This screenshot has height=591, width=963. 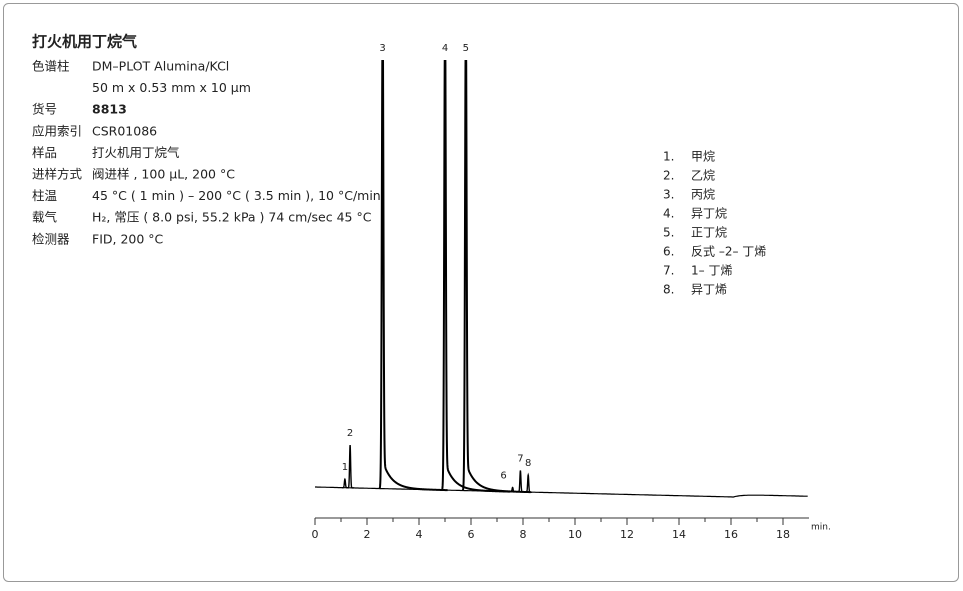 I want to click on peak-label: 8, so click(x=528, y=463).